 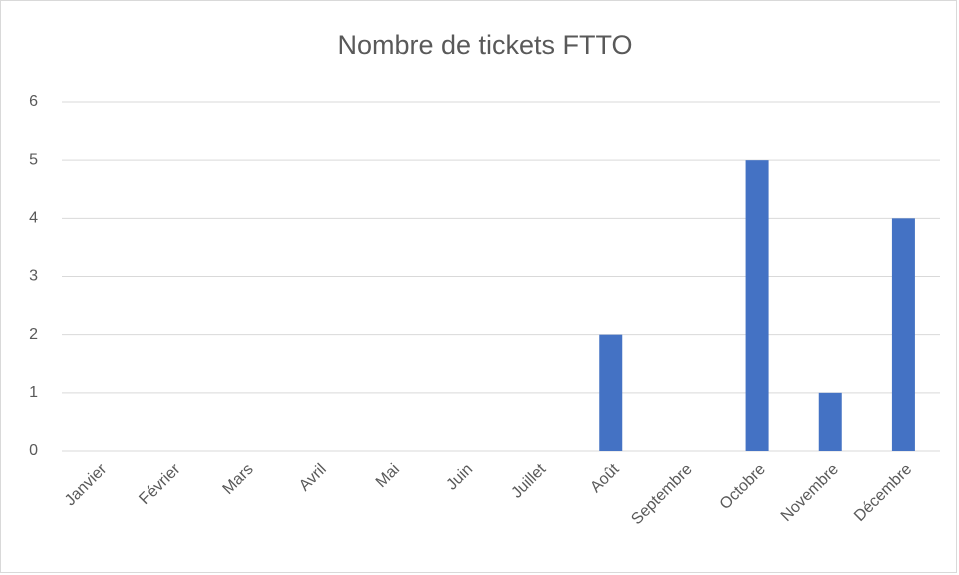 What do you see at coordinates (484, 45) in the screenshot?
I see `chart-title: Nombre de tickets FTTO` at bounding box center [484, 45].